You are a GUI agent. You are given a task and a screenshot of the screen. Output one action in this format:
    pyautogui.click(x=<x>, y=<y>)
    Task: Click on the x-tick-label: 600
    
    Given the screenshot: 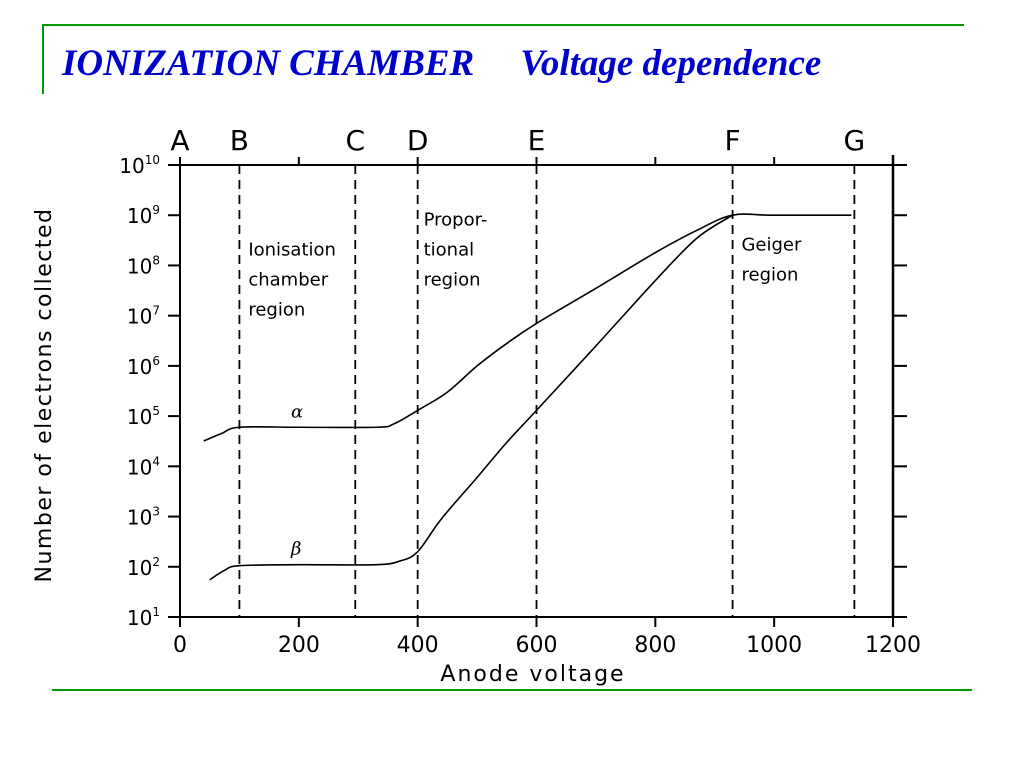 What is the action you would take?
    pyautogui.click(x=537, y=645)
    